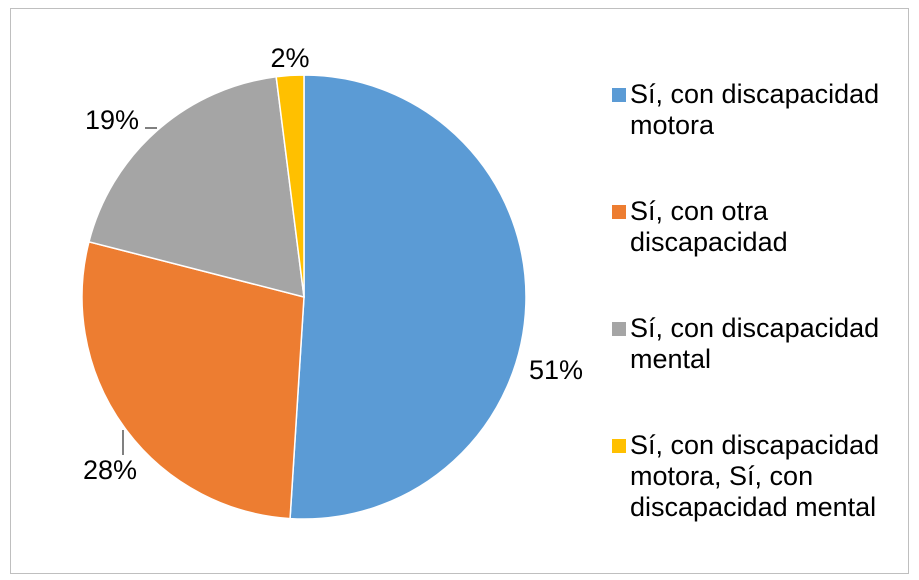 Image resolution: width=919 pixels, height=580 pixels. Describe the element at coordinates (758, 343) in the screenshot. I see `legend-label: Sí, con discapacidad mental` at that location.